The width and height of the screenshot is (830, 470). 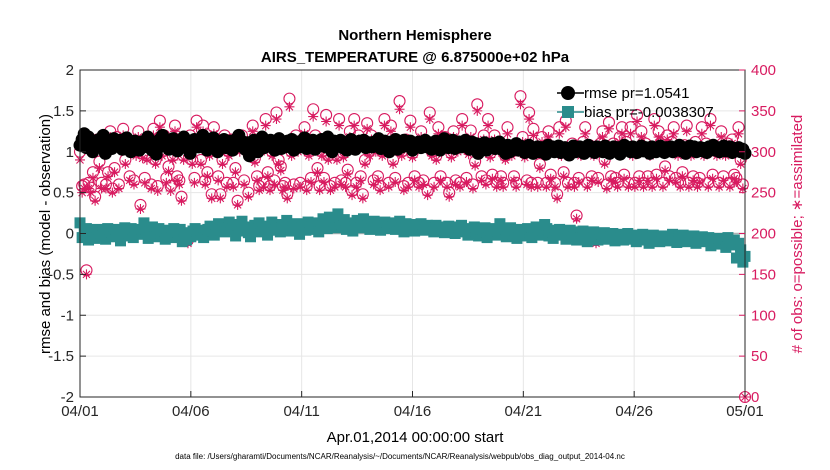 What do you see at coordinates (67, 315) in the screenshot?
I see `y-tick-label-left: -1` at bounding box center [67, 315].